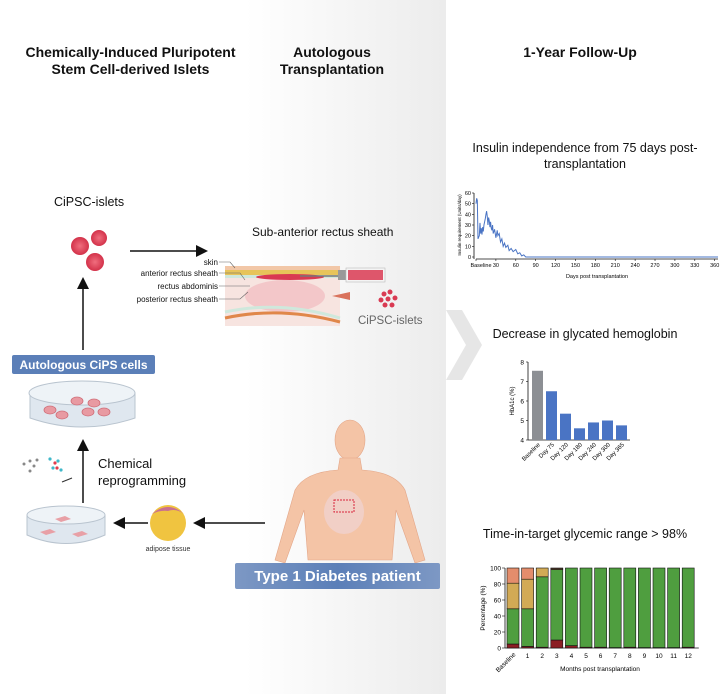 Image resolution: width=725 pixels, height=694 pixels. I want to click on x-axis-label: Days post transplantation, so click(597, 277).